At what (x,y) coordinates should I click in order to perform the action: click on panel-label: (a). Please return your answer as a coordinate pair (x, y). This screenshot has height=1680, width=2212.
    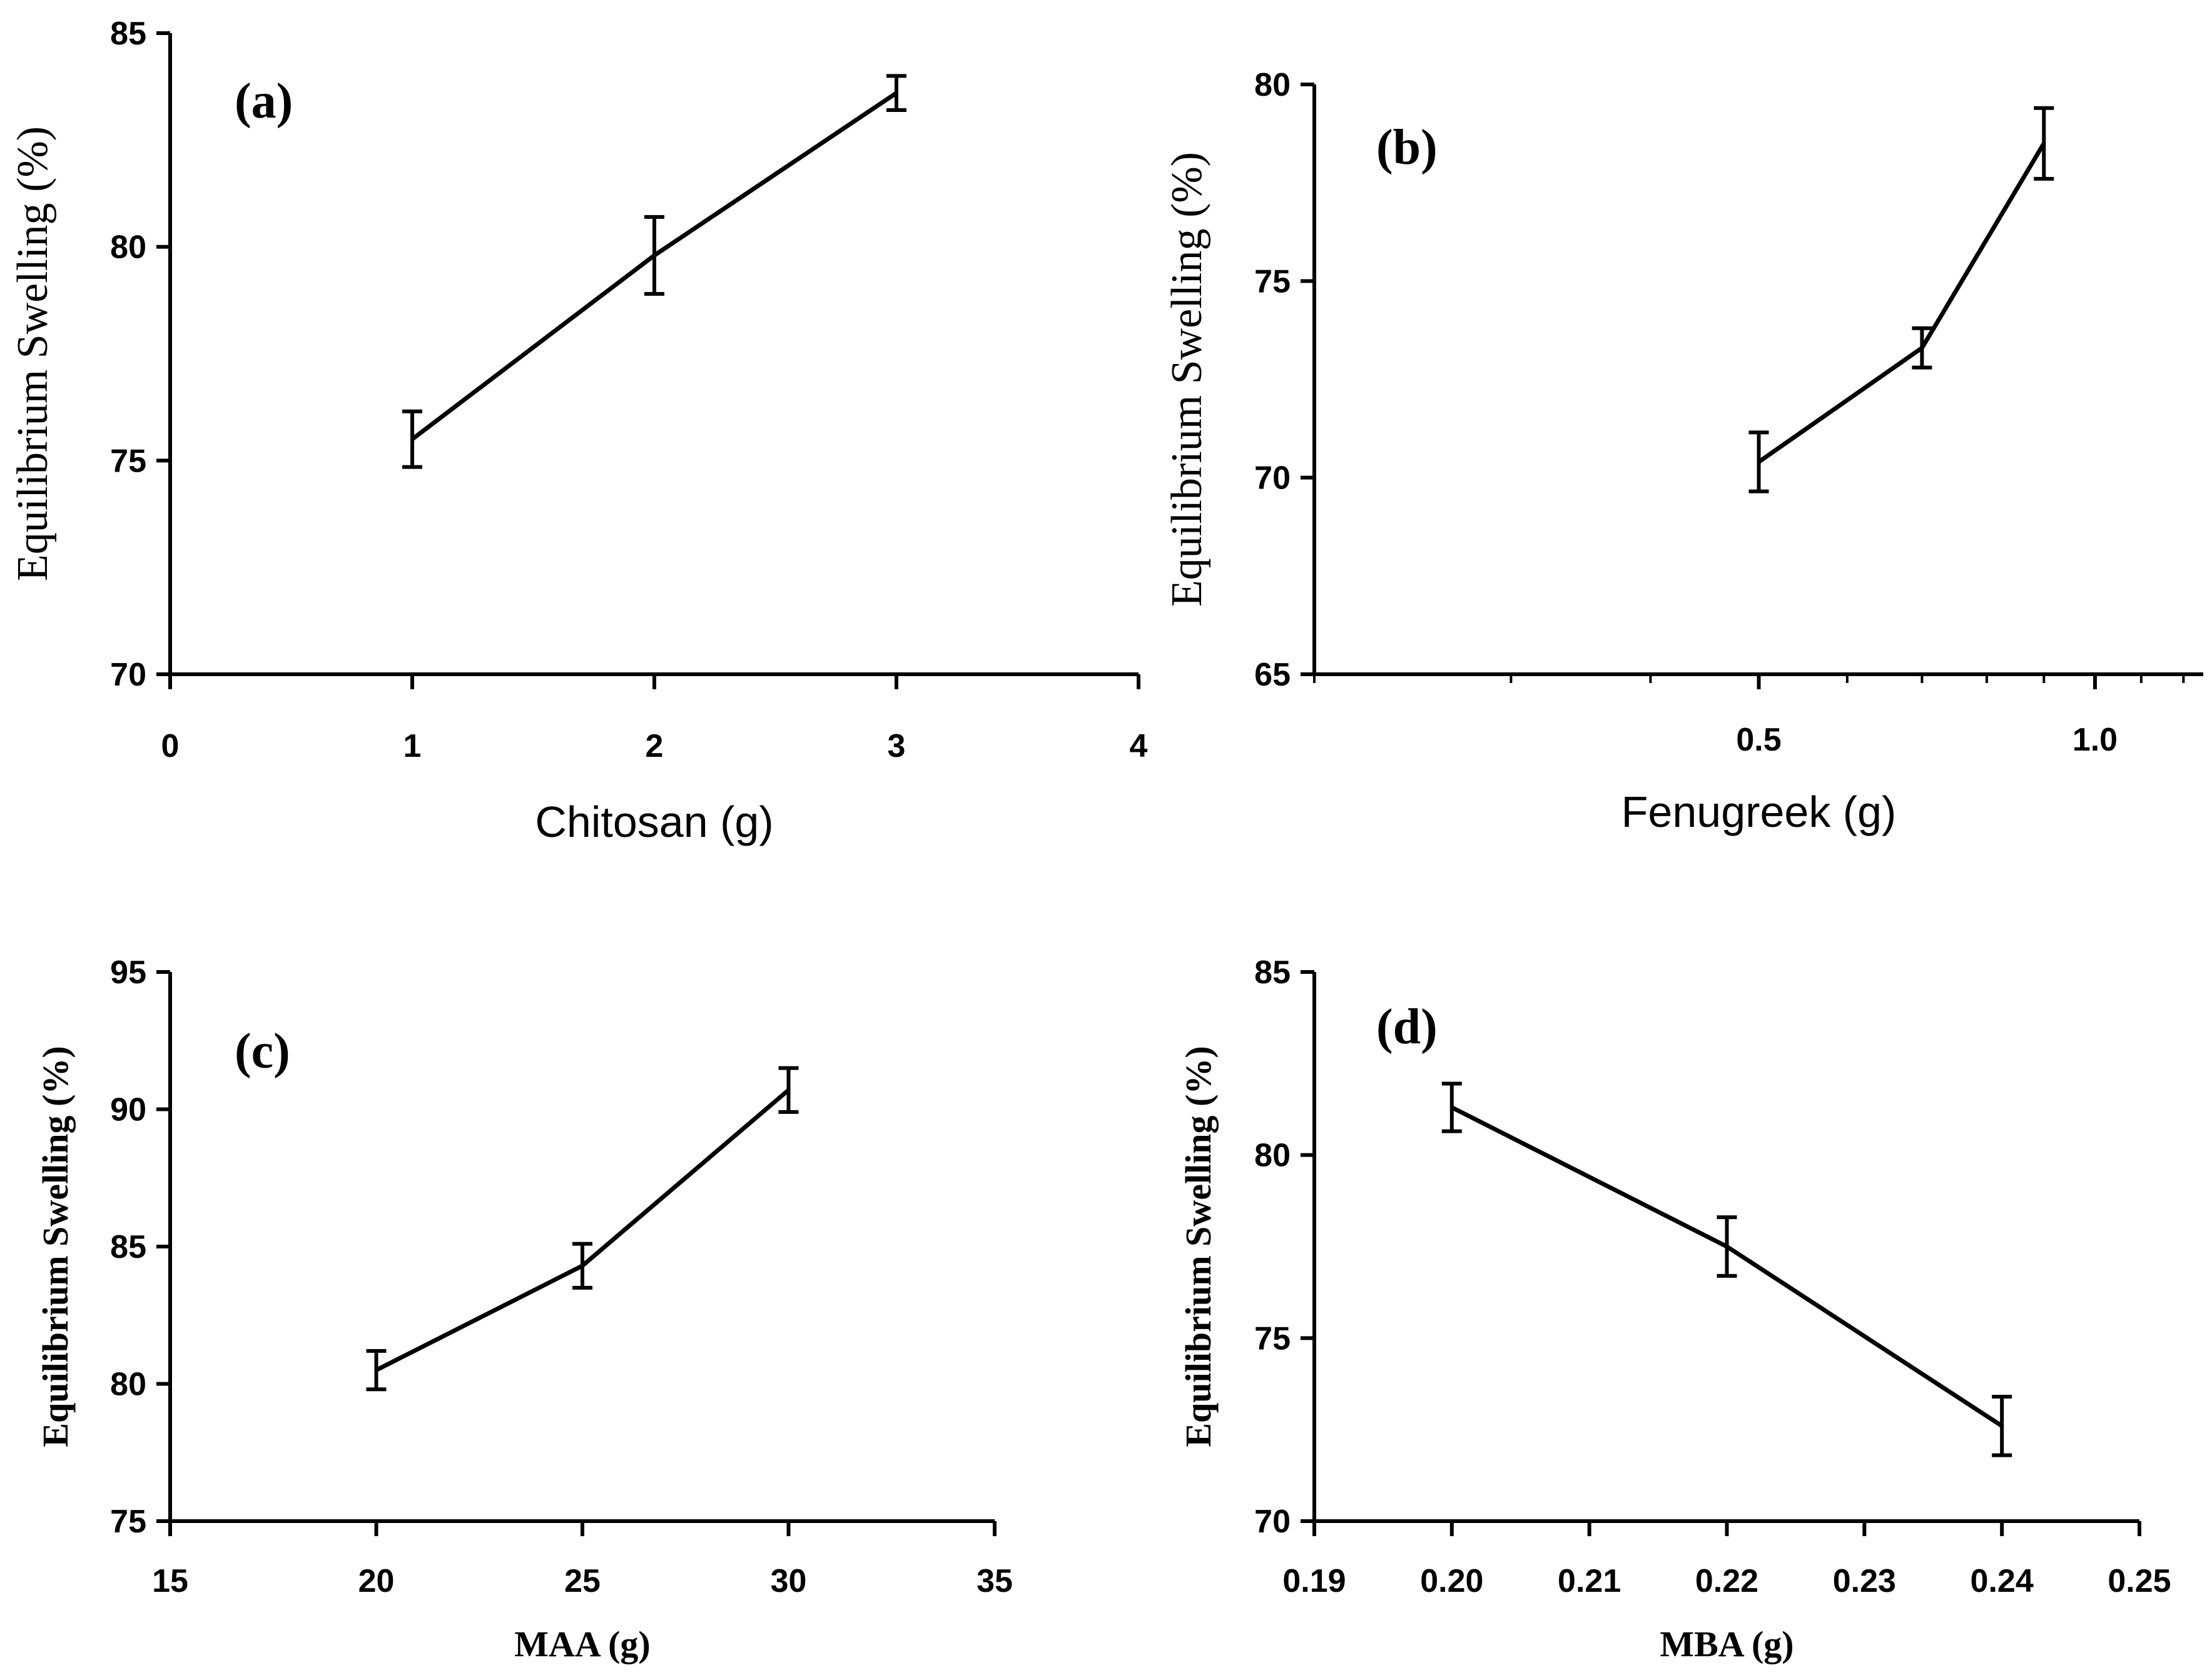
    Looking at the image, I should click on (264, 101).